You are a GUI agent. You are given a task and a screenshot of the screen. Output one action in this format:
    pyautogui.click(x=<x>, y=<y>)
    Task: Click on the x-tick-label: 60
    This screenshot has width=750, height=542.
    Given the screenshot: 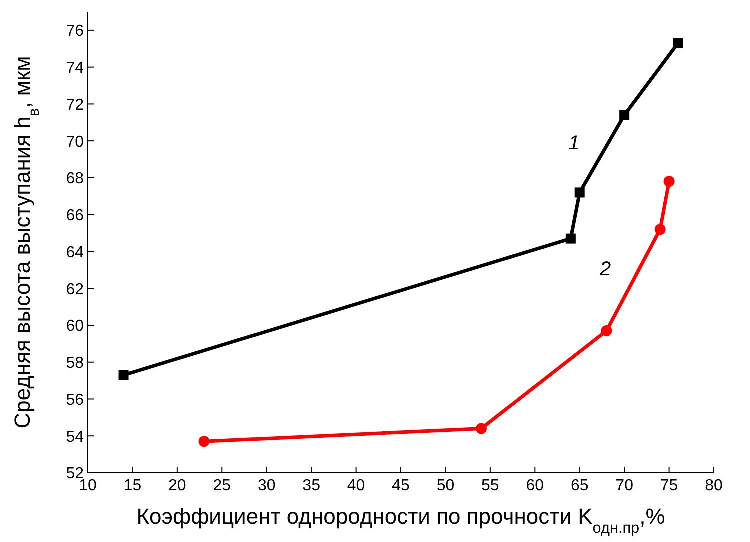 What is the action you would take?
    pyautogui.click(x=535, y=485)
    